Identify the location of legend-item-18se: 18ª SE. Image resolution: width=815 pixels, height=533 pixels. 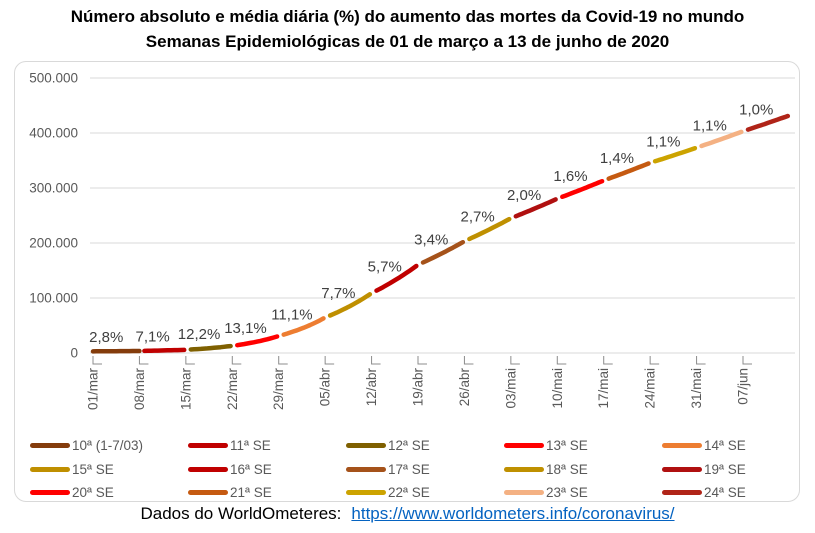
(583, 470).